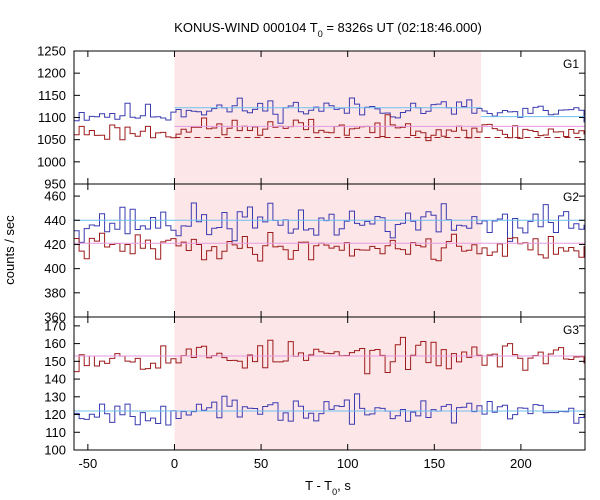 Image resolution: width=600 pixels, height=500 pixels. What do you see at coordinates (55, 244) in the screenshot?
I see `y-tick-label: 420` at bounding box center [55, 244].